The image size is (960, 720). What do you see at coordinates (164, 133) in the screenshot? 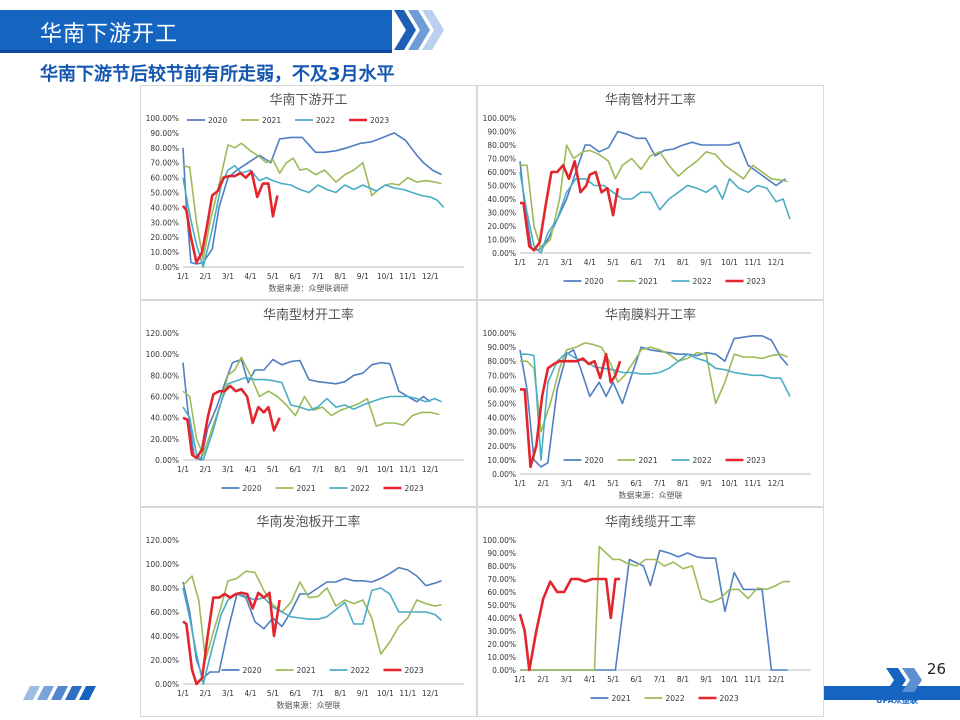
I see `y-tick-label: 90.00%` at bounding box center [164, 133].